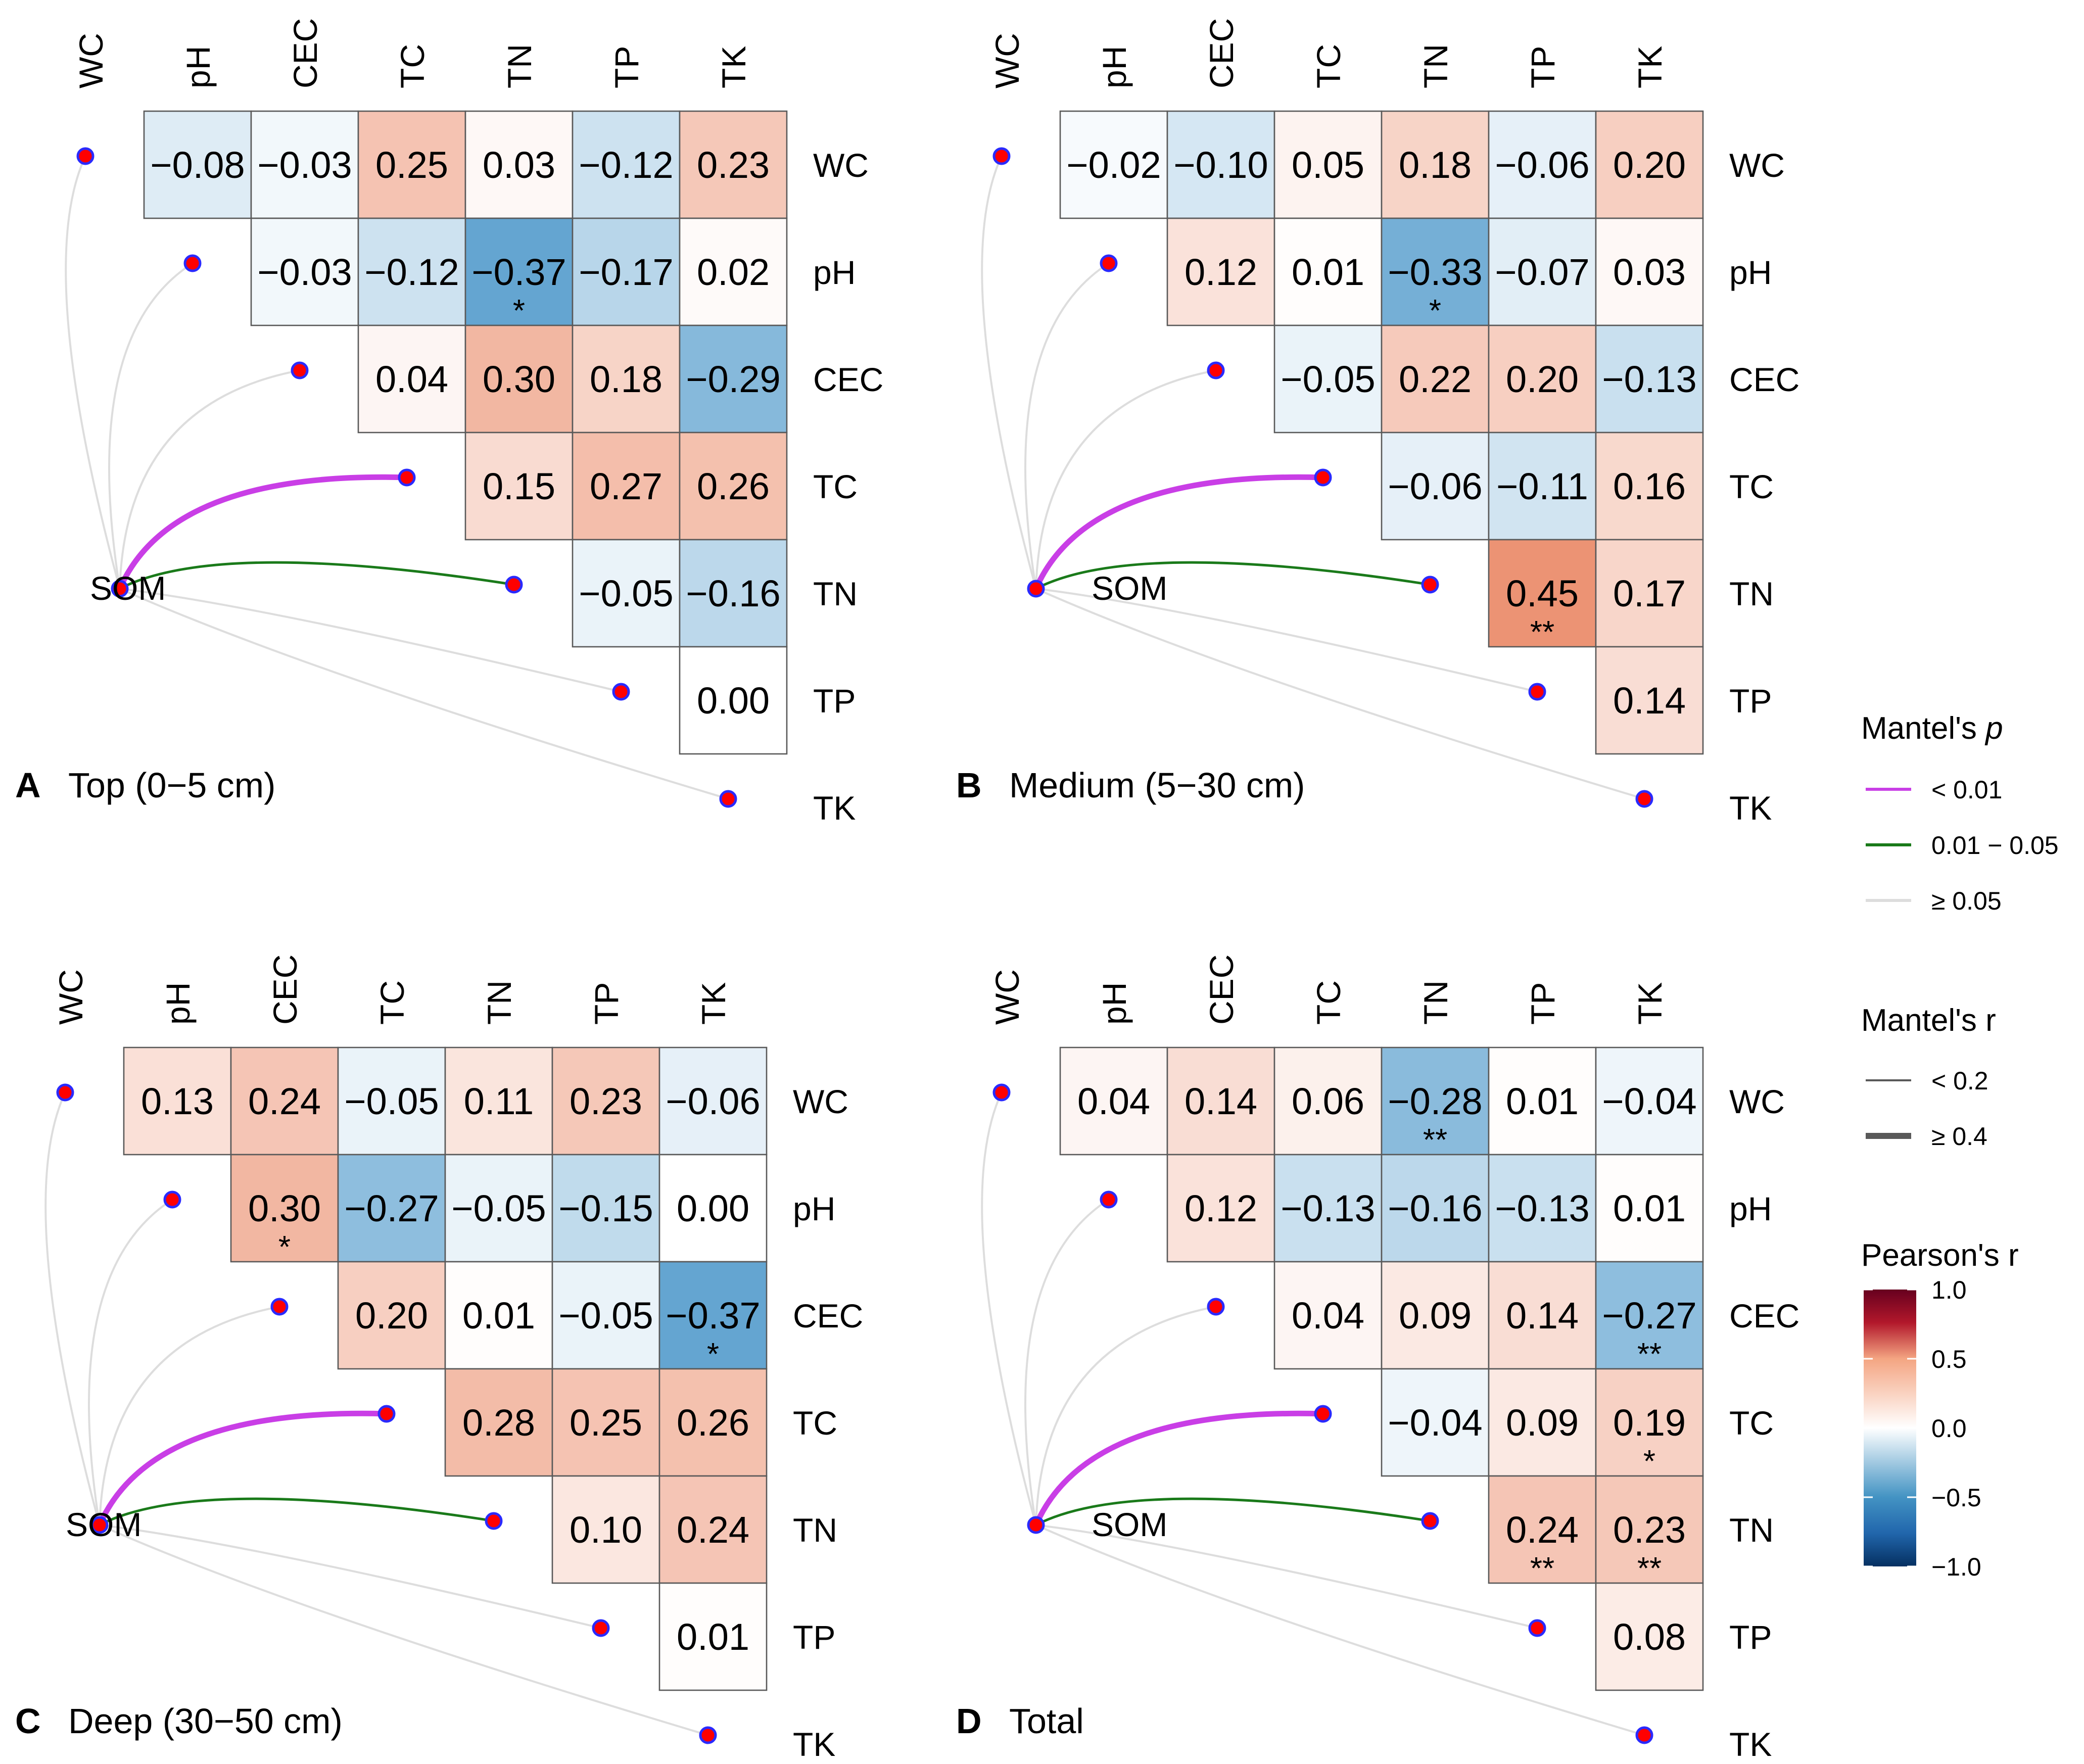  What do you see at coordinates (713, 1423) in the screenshot?
I see `cell-value: 0.26` at bounding box center [713, 1423].